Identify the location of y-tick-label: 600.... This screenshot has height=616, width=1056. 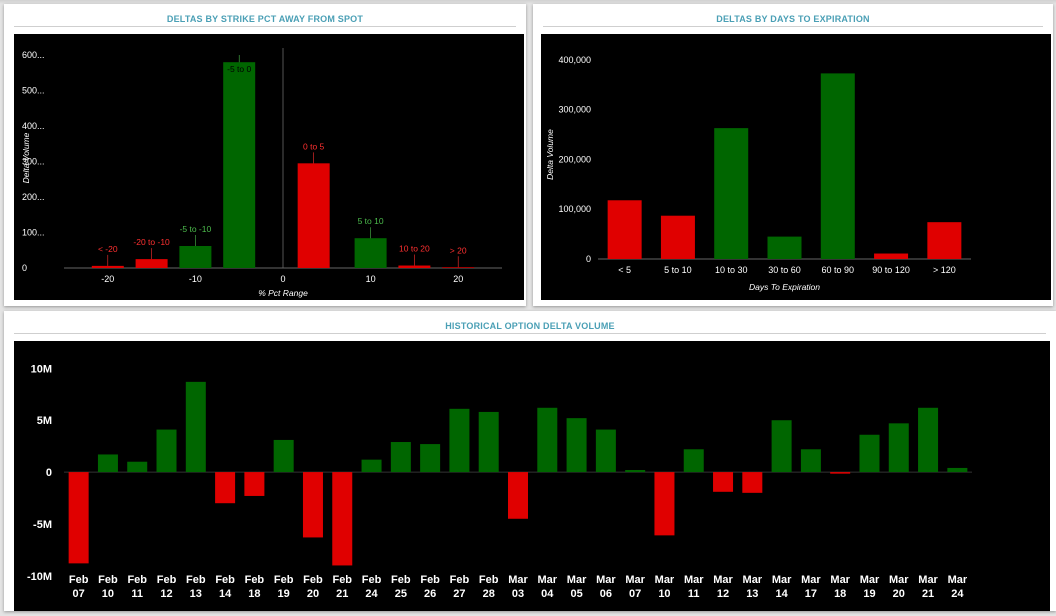
(33, 55).